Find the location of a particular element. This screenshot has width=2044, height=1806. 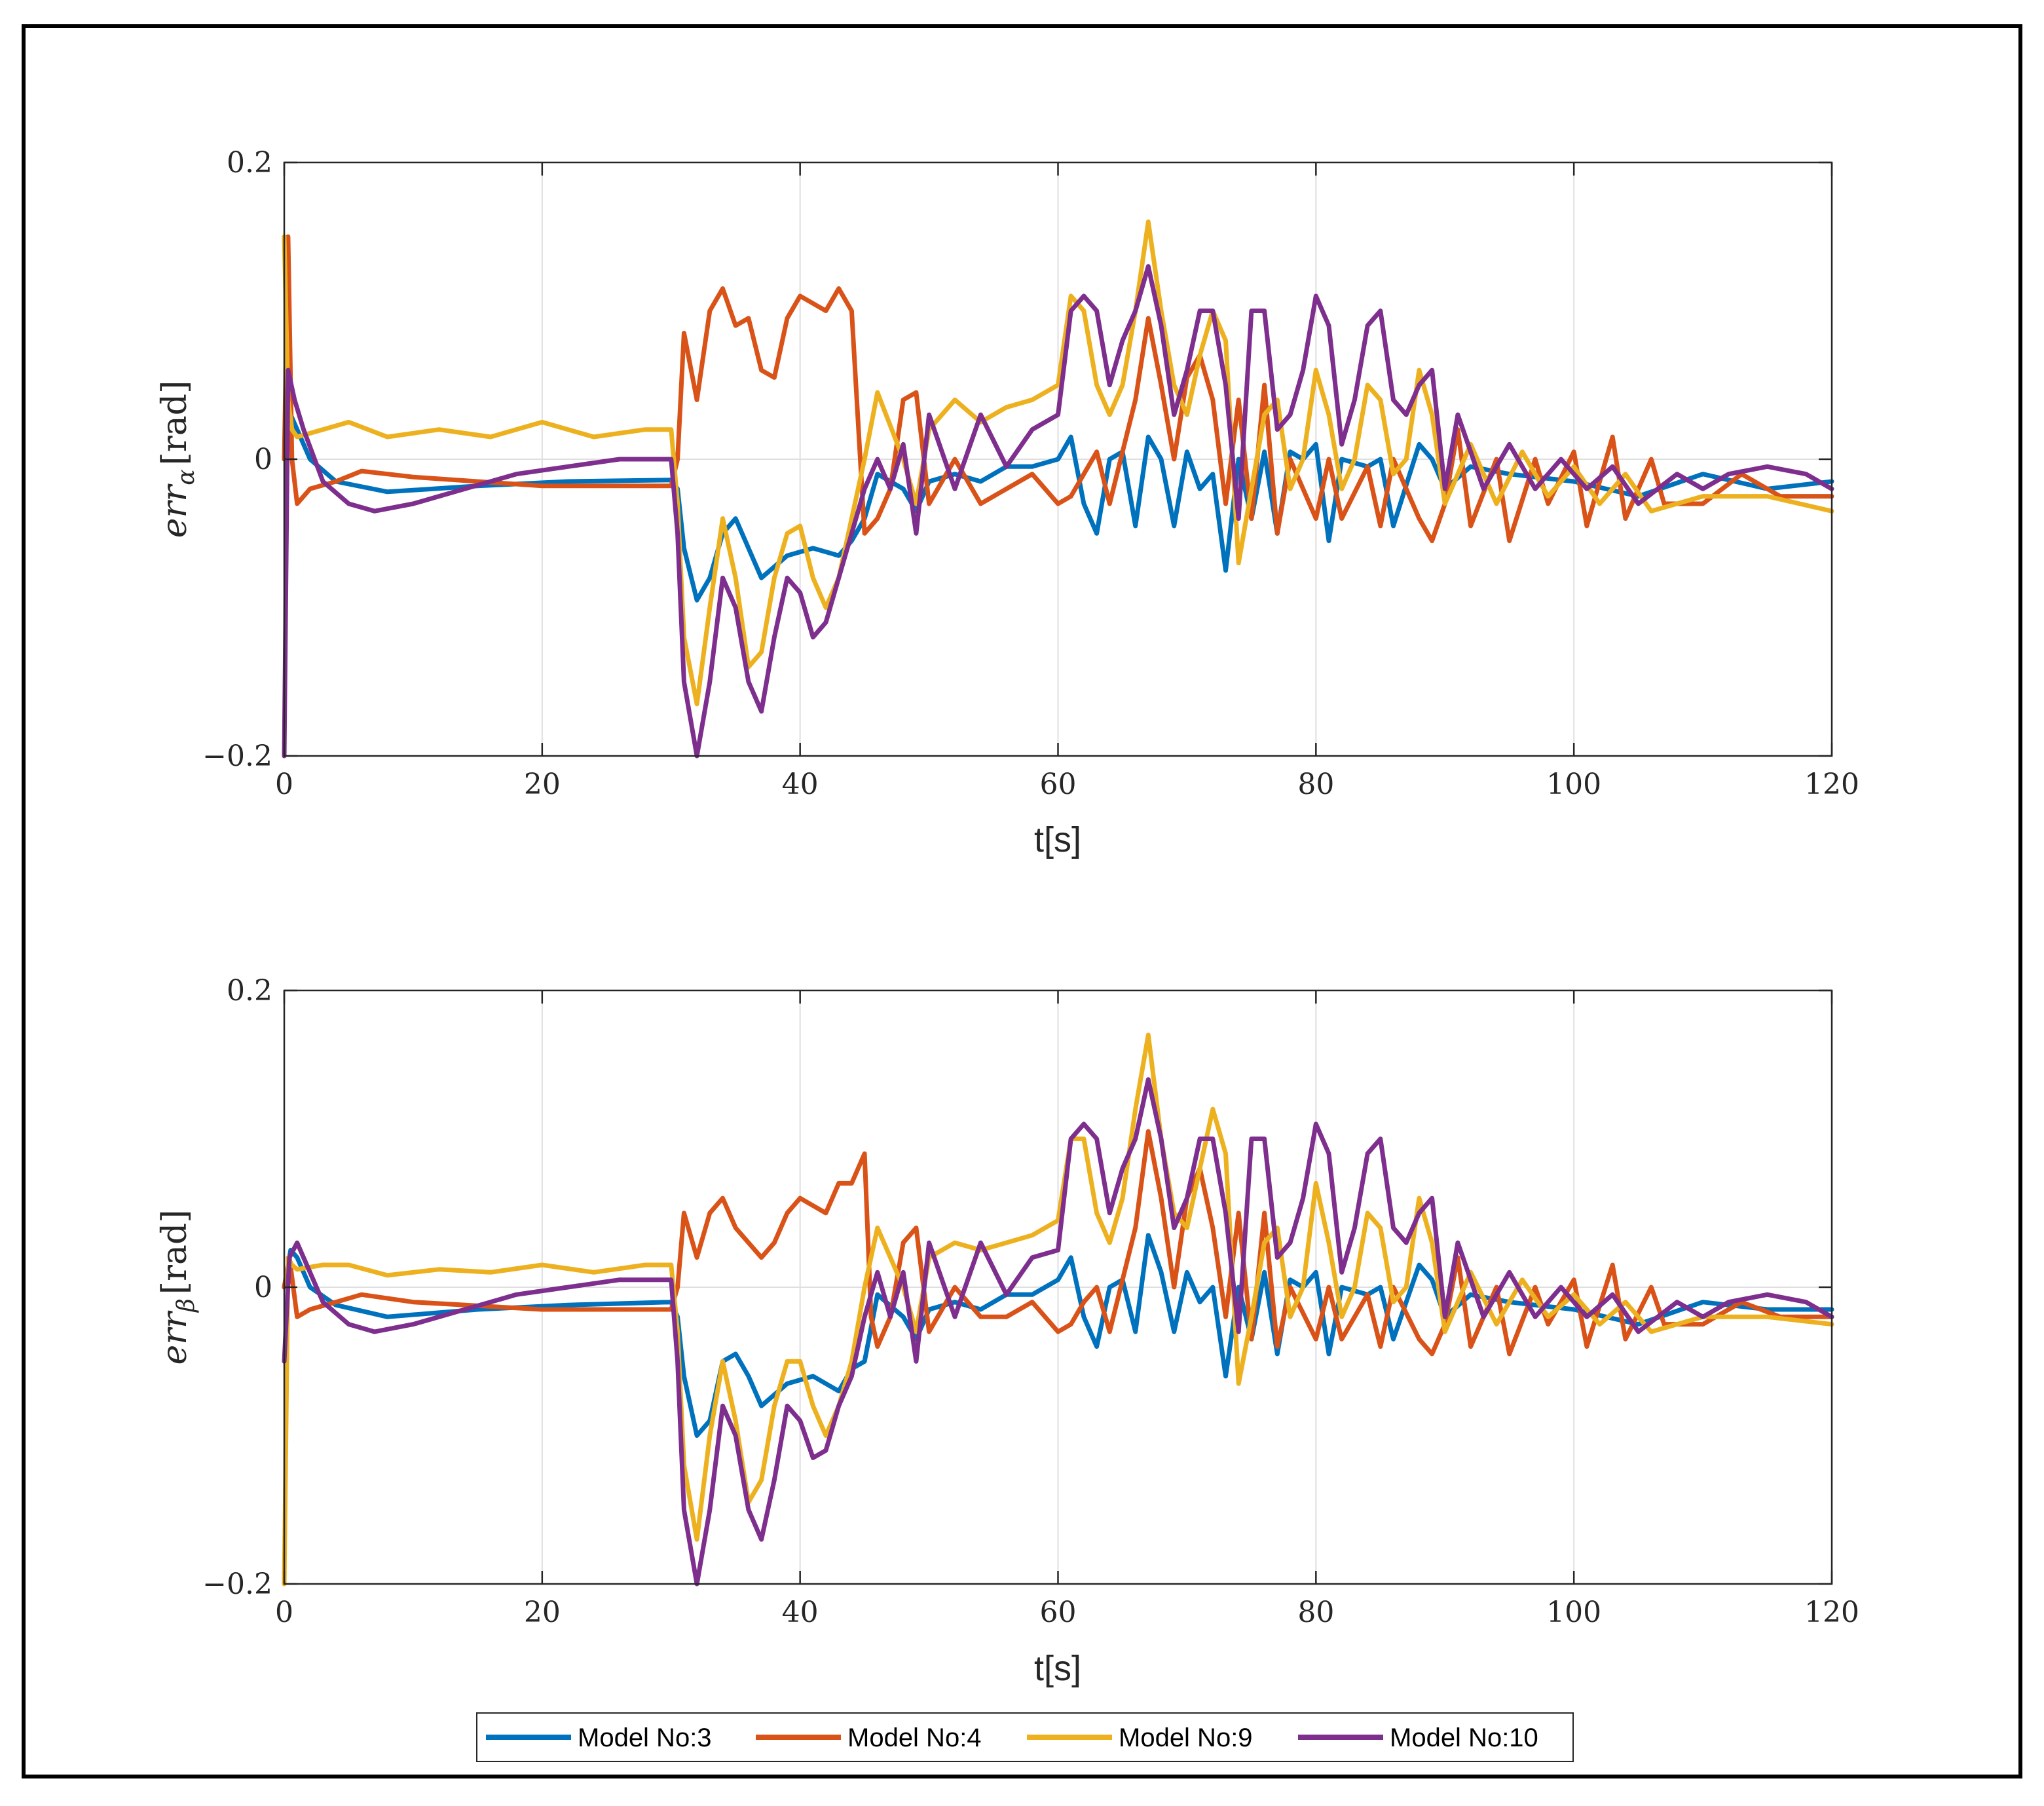

y-axis-label-sub: α is located at coordinates (186, 477).